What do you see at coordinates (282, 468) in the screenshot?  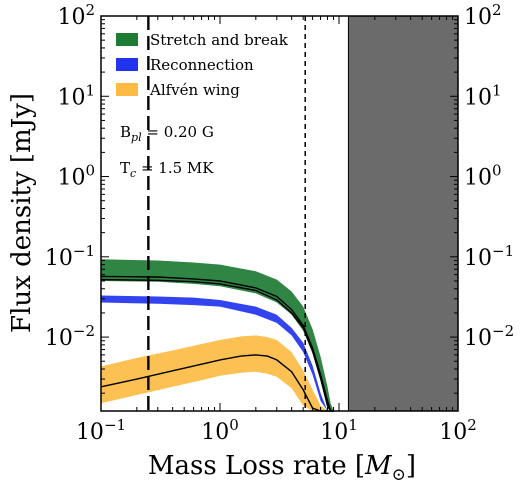 I see `x-axis-title: Mass Loss rate [M⊙]` at bounding box center [282, 468].